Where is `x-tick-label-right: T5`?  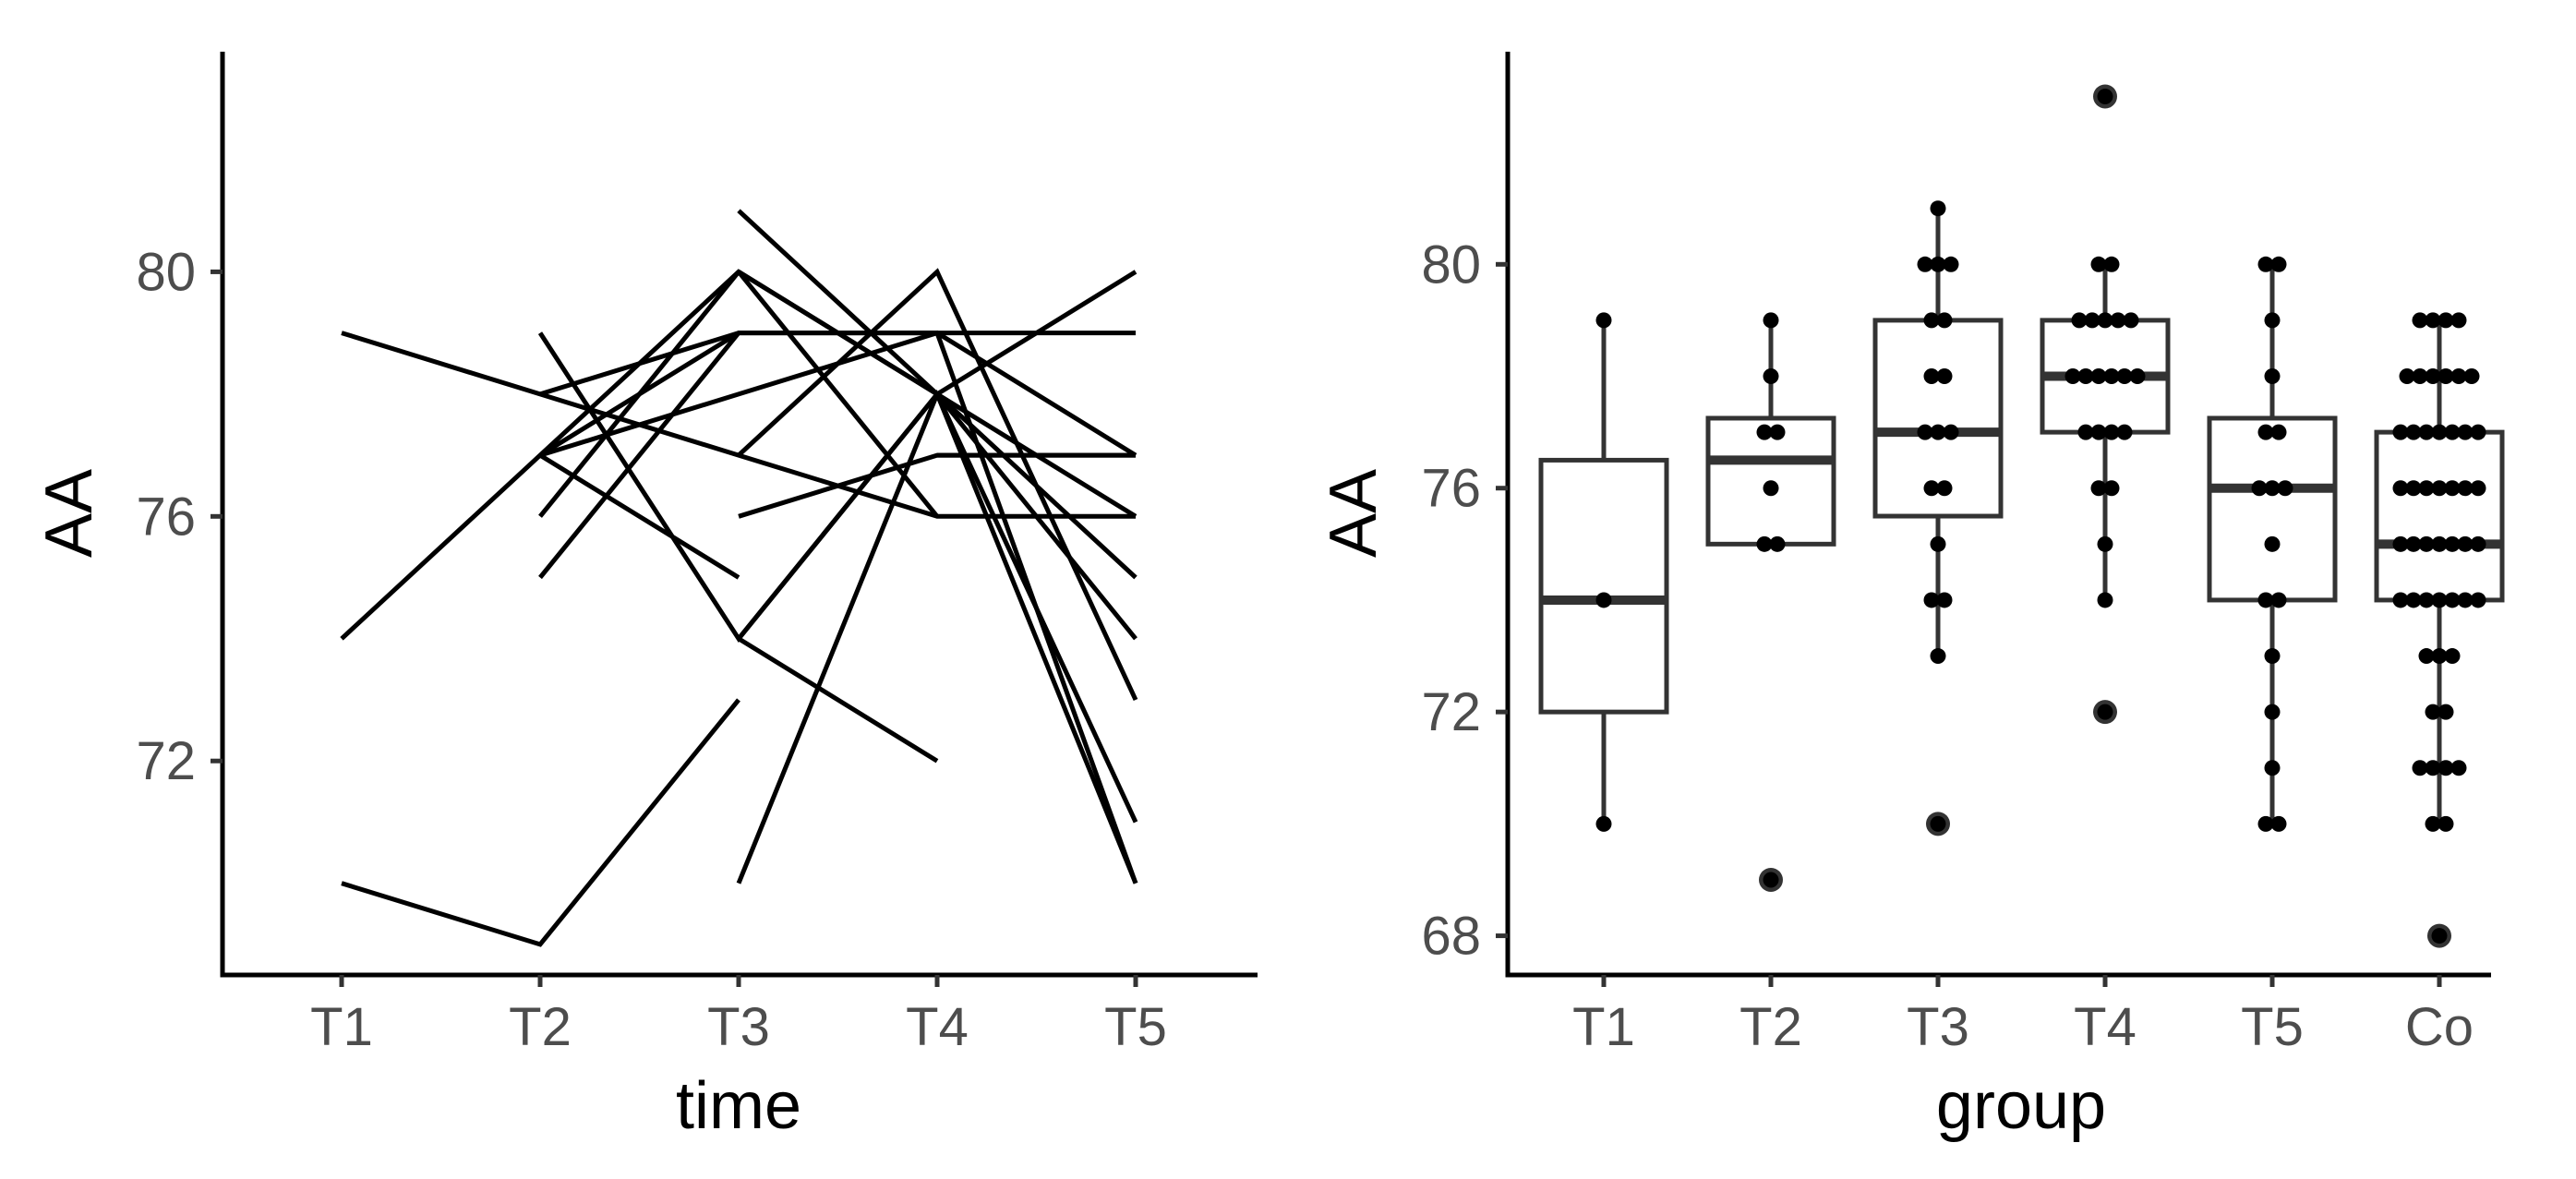 x-tick-label-right: T5 is located at coordinates (2272, 1027).